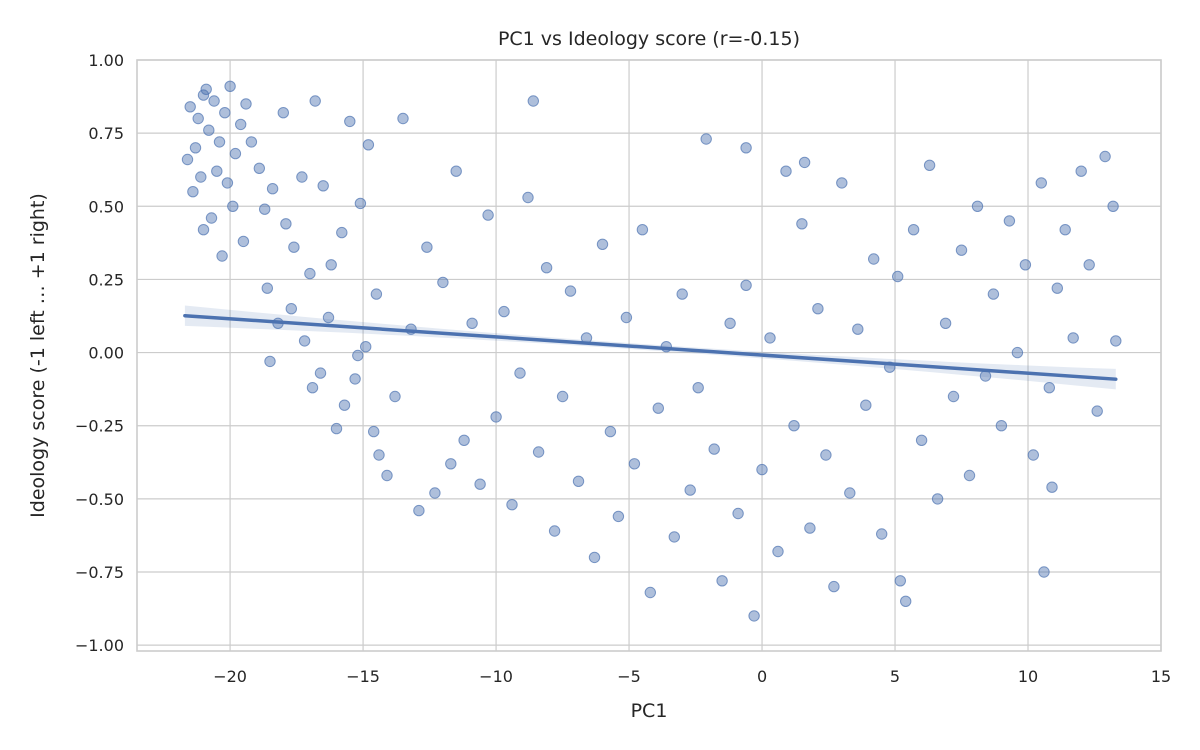 The width and height of the screenshot is (1200, 750). I want to click on y-tick-label: 1.00, so click(106, 60).